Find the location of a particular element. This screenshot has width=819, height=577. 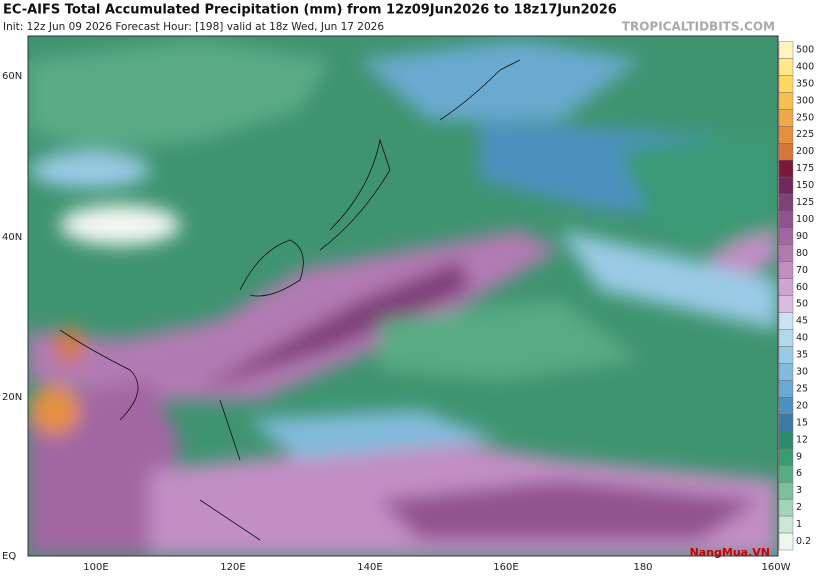

site-credit: TROPICALTIDBITS.COM is located at coordinates (698, 27).